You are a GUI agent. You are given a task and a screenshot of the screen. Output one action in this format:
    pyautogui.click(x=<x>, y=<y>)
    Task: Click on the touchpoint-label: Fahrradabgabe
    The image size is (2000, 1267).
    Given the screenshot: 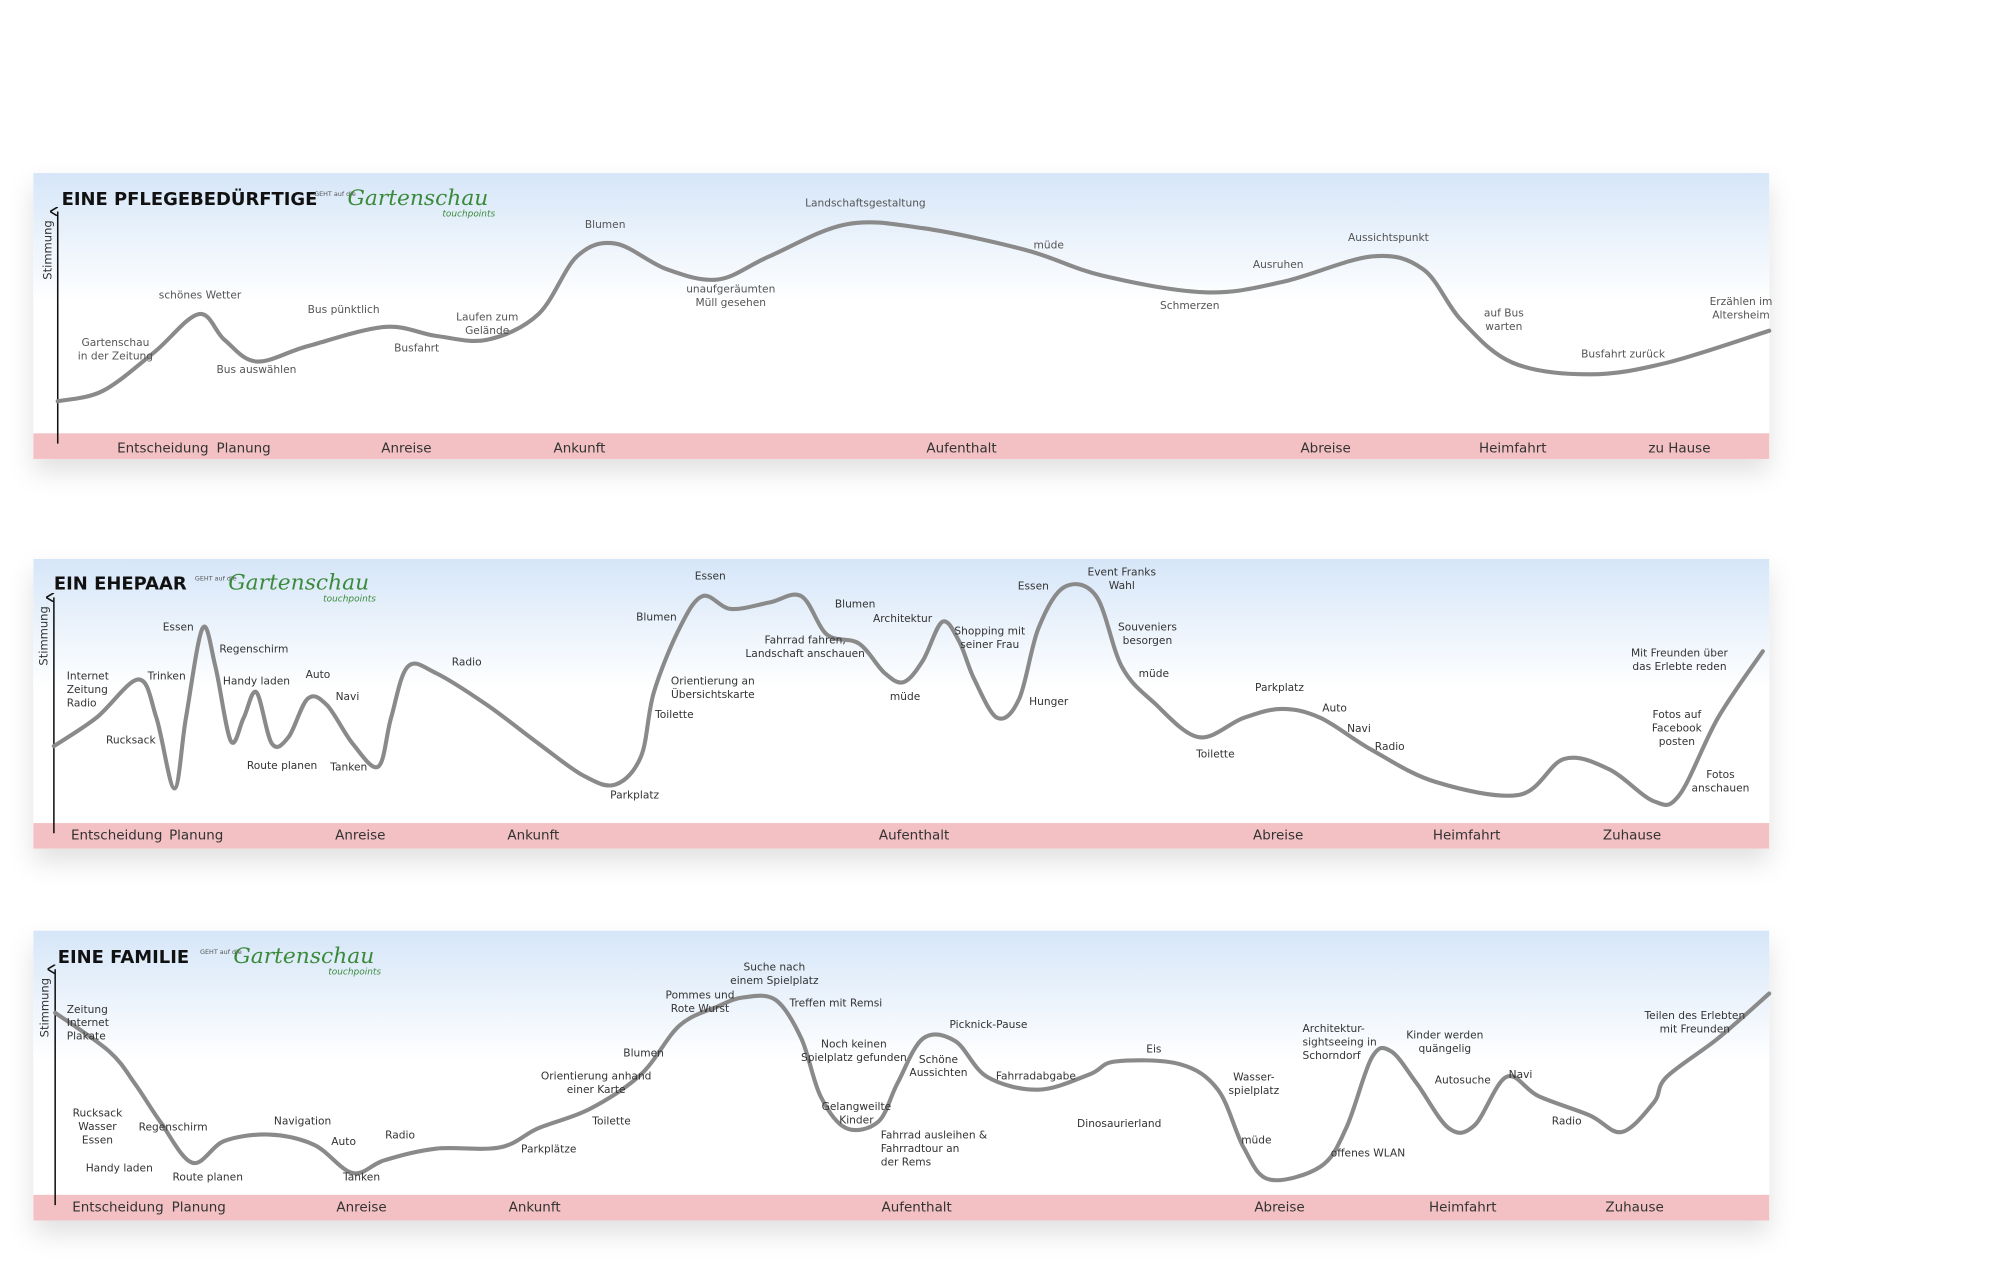 What is the action you would take?
    pyautogui.click(x=1036, y=1075)
    